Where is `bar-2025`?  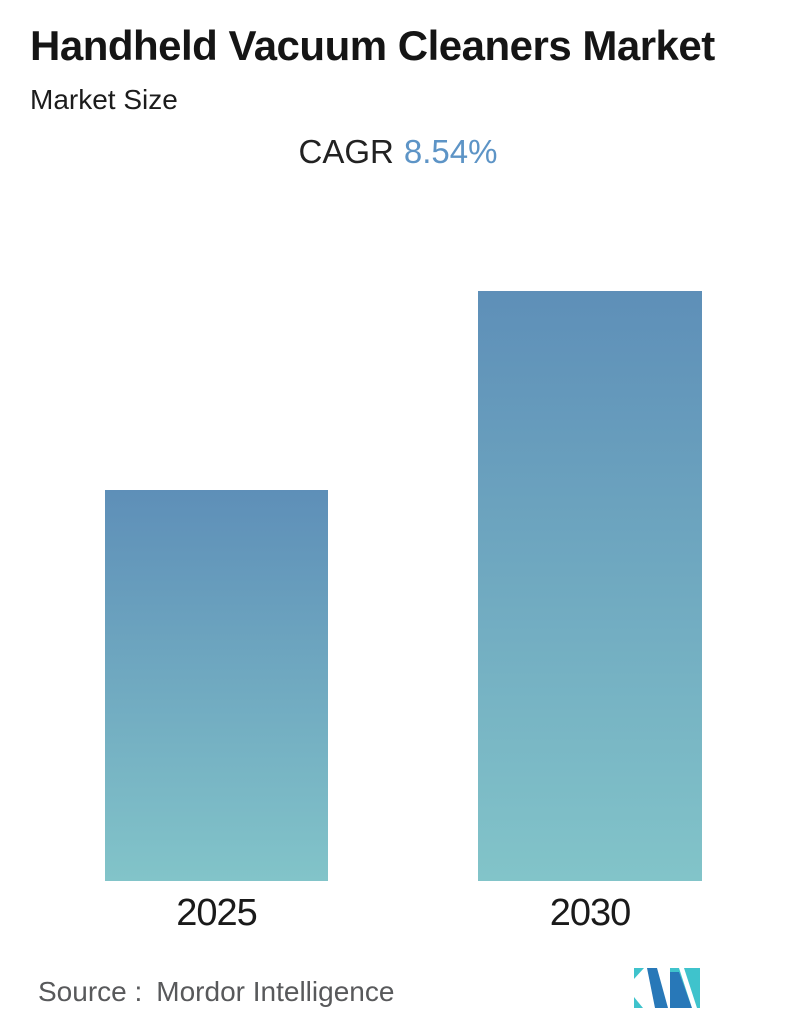 bar-2025 is located at coordinates (216, 685).